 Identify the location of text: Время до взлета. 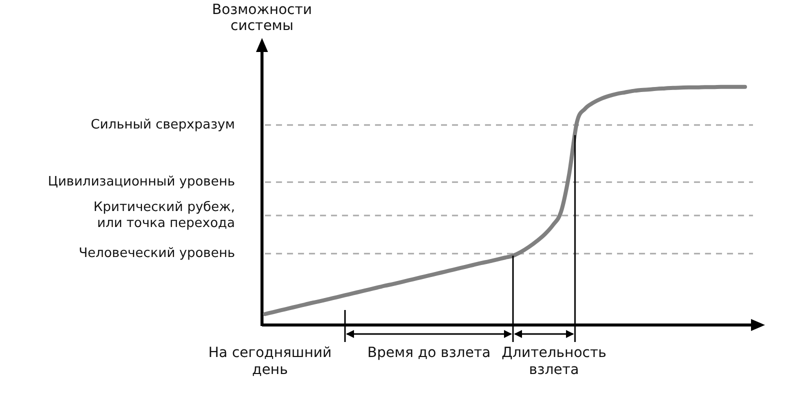
(429, 353).